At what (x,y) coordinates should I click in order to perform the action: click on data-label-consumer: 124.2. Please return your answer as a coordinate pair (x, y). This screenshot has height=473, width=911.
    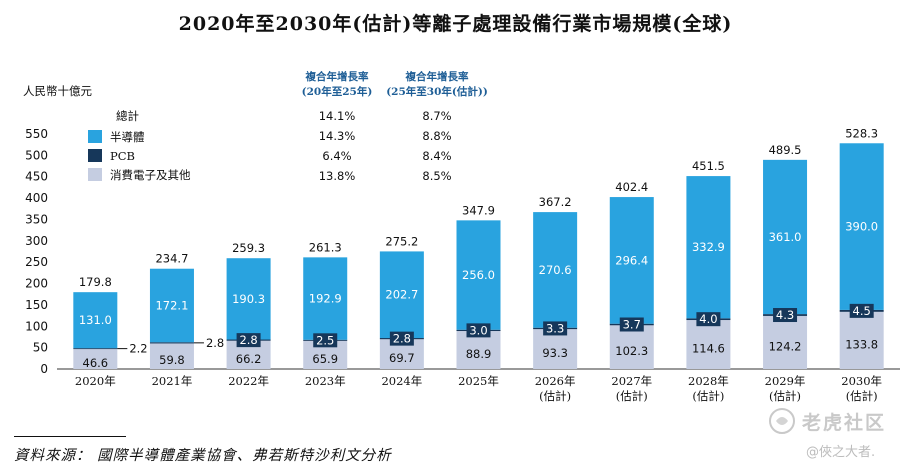
    Looking at the image, I should click on (785, 346).